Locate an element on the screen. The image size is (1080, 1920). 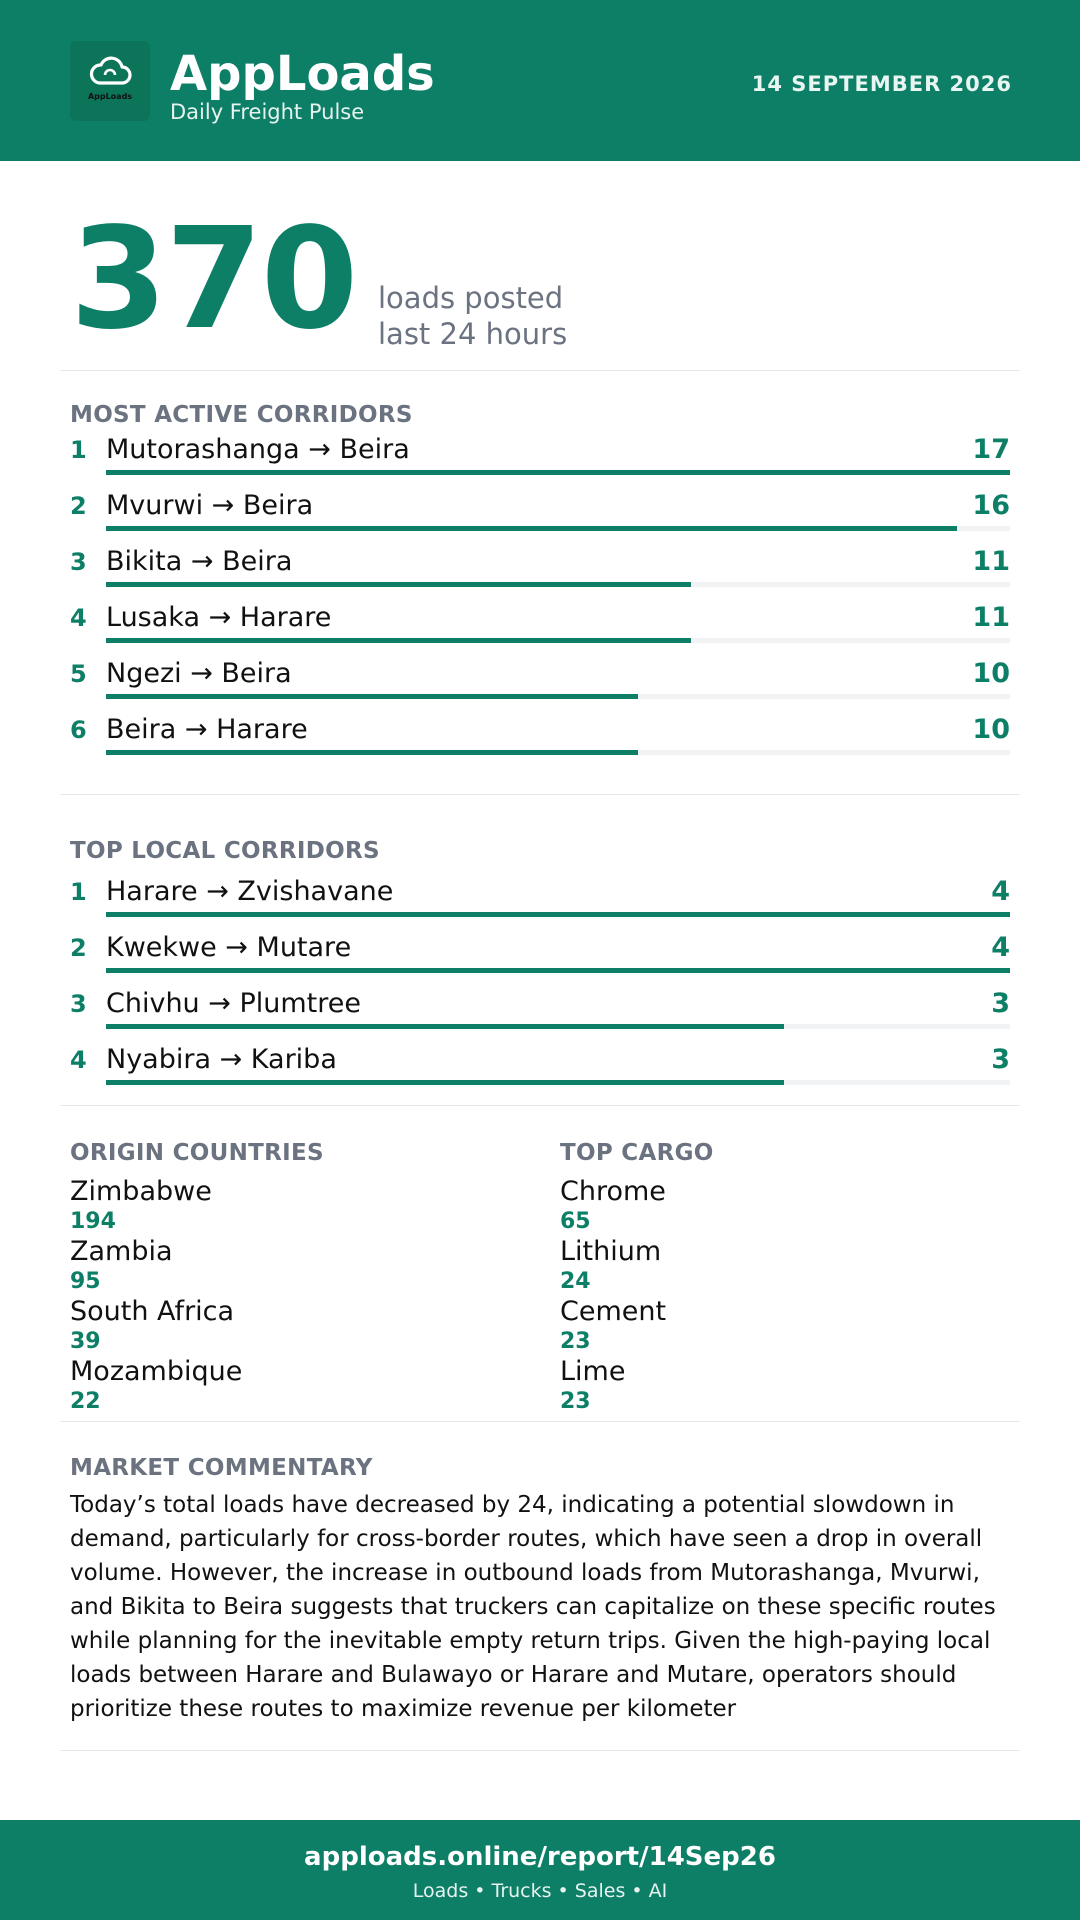
corridor-rank: 5 is located at coordinates (78, 674).